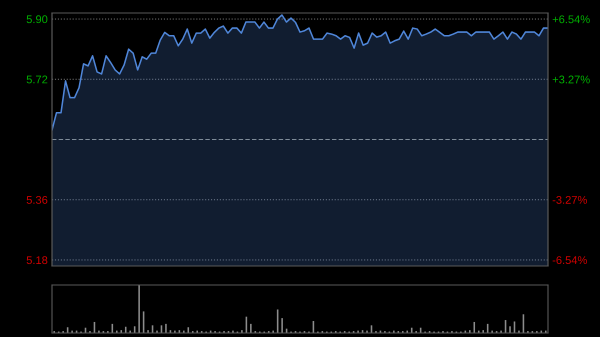 The height and width of the screenshot is (337, 600). I want to click on y2-tick-label: +3.27%, so click(571, 80).